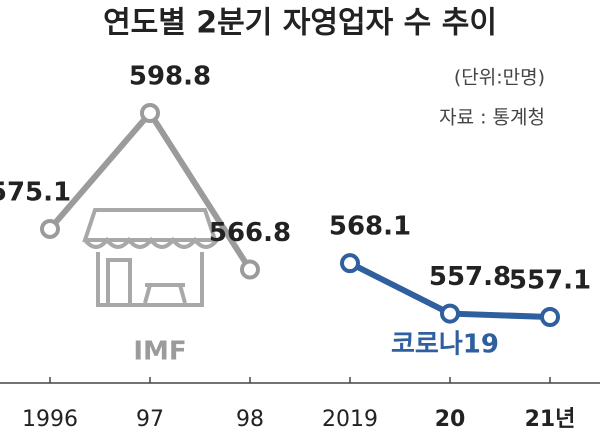 This screenshot has width=600, height=445. Describe the element at coordinates (150, 419) in the screenshot. I see `x-tick-label: 97` at that location.